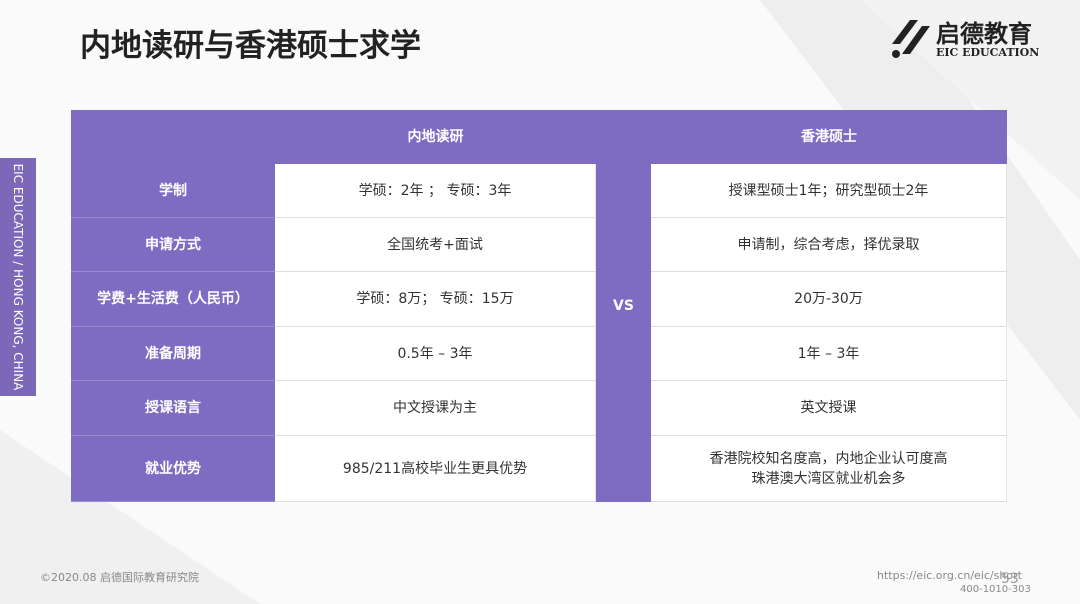  Describe the element at coordinates (828, 458) in the screenshot. I see `cell-line: 香港院校知名度高，内地企业认可度高` at that location.